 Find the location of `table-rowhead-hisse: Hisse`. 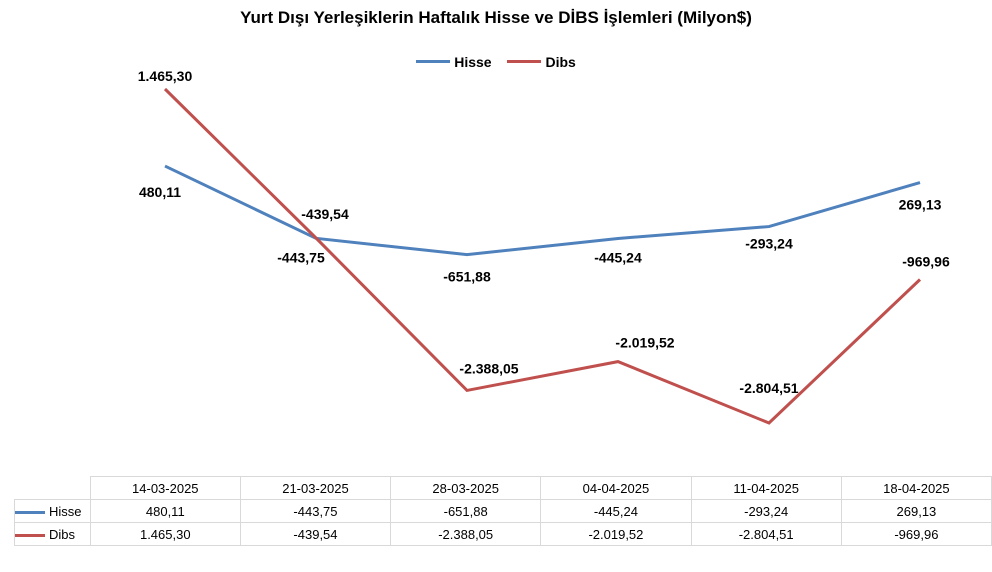

table-rowhead-hisse: Hisse is located at coordinates (52, 511).